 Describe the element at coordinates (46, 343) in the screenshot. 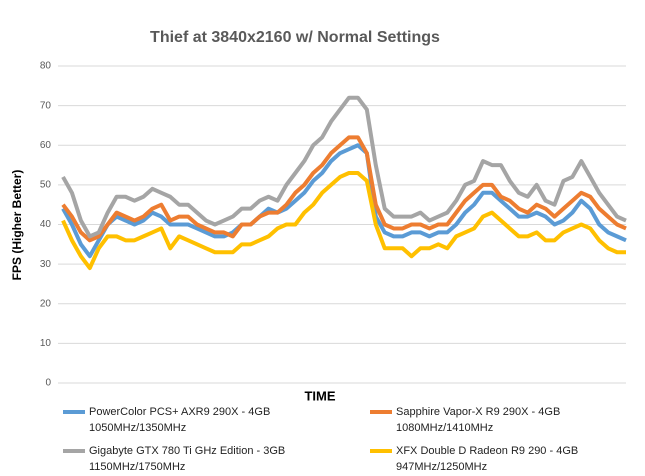

I see `y-tick-label: 10` at that location.